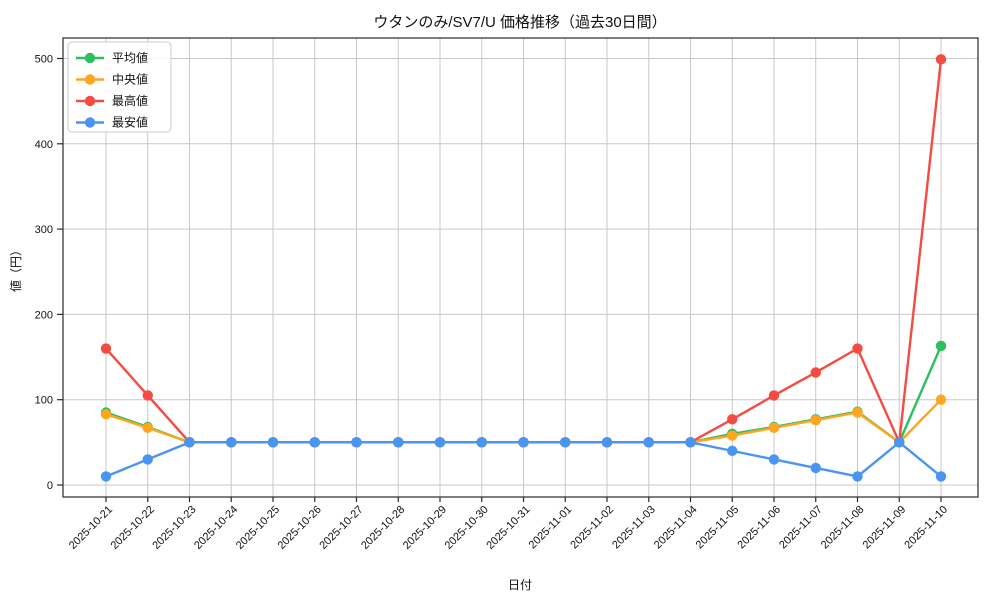 This screenshot has width=1000, height=605. What do you see at coordinates (174, 528) in the screenshot?
I see `x-tick-label: 2025-10-23` at bounding box center [174, 528].